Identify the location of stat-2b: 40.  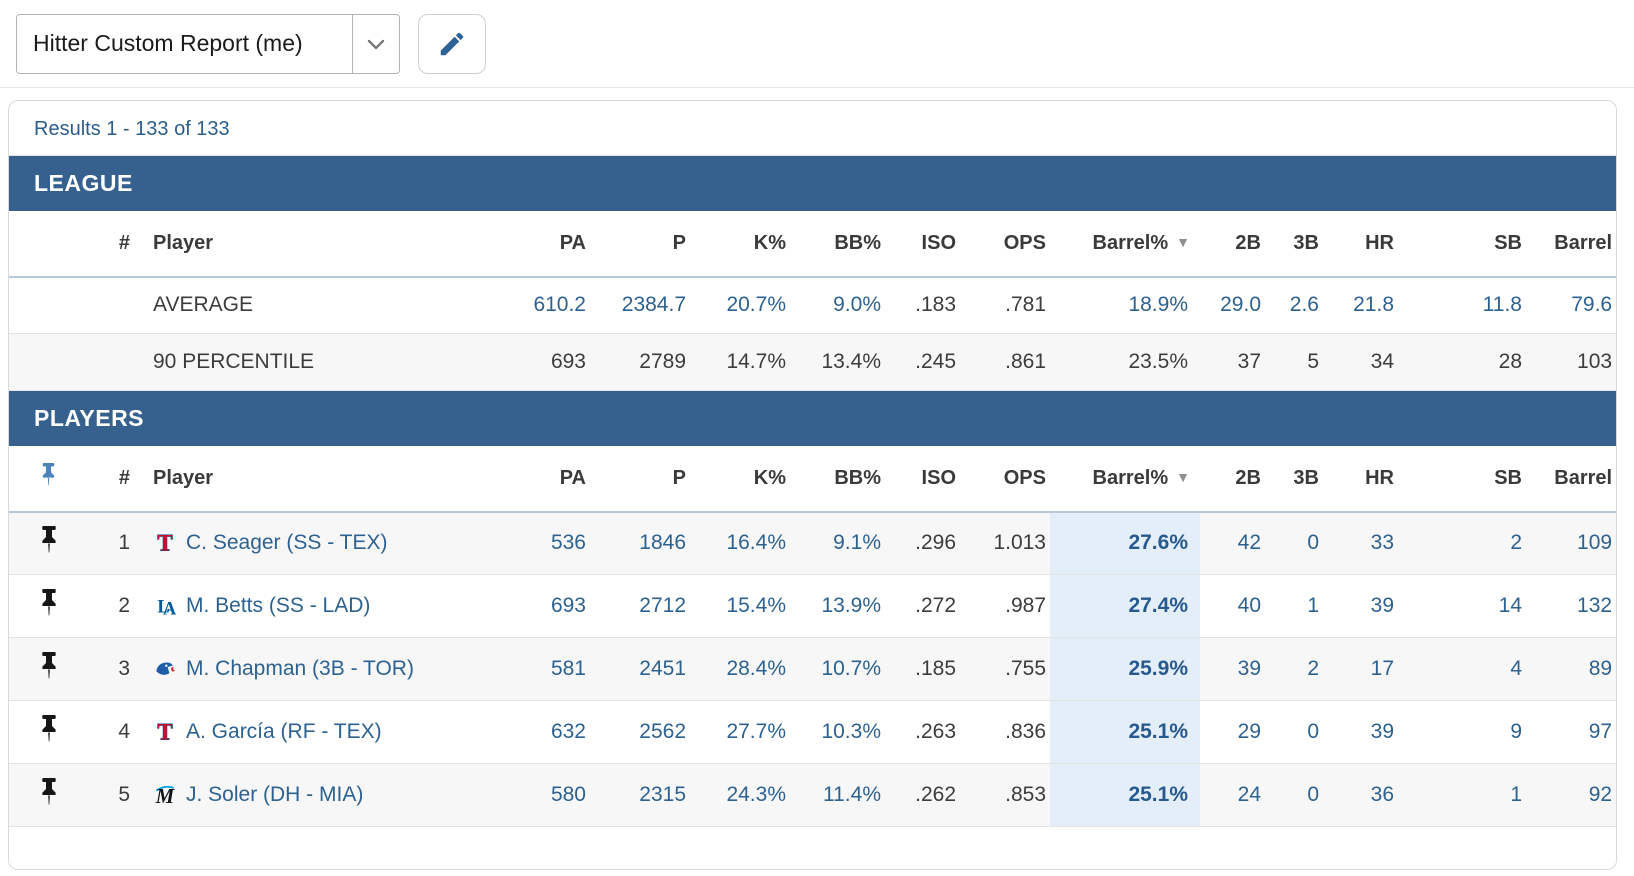
(1232, 606).